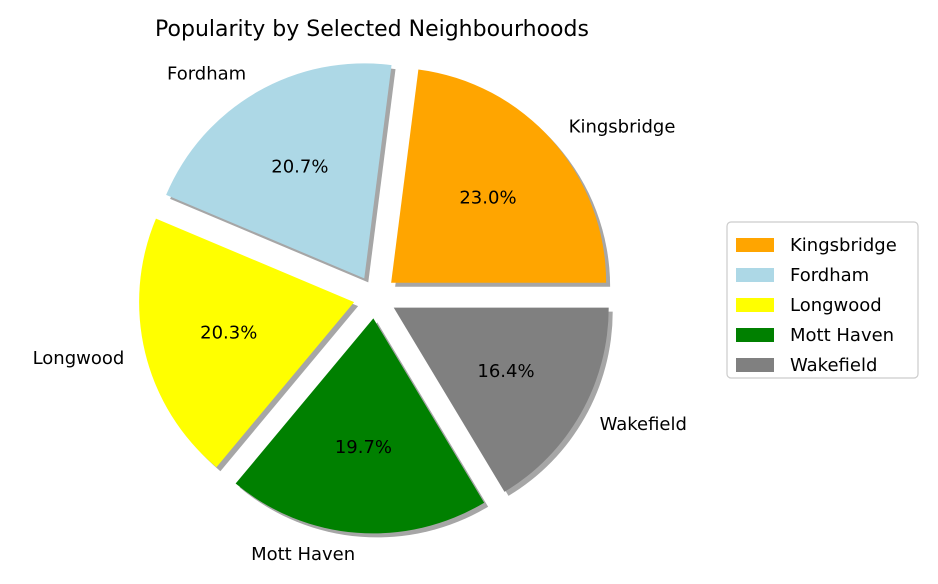  What do you see at coordinates (228, 333) in the screenshot?
I see `value-label-longwood: 20.3%` at bounding box center [228, 333].